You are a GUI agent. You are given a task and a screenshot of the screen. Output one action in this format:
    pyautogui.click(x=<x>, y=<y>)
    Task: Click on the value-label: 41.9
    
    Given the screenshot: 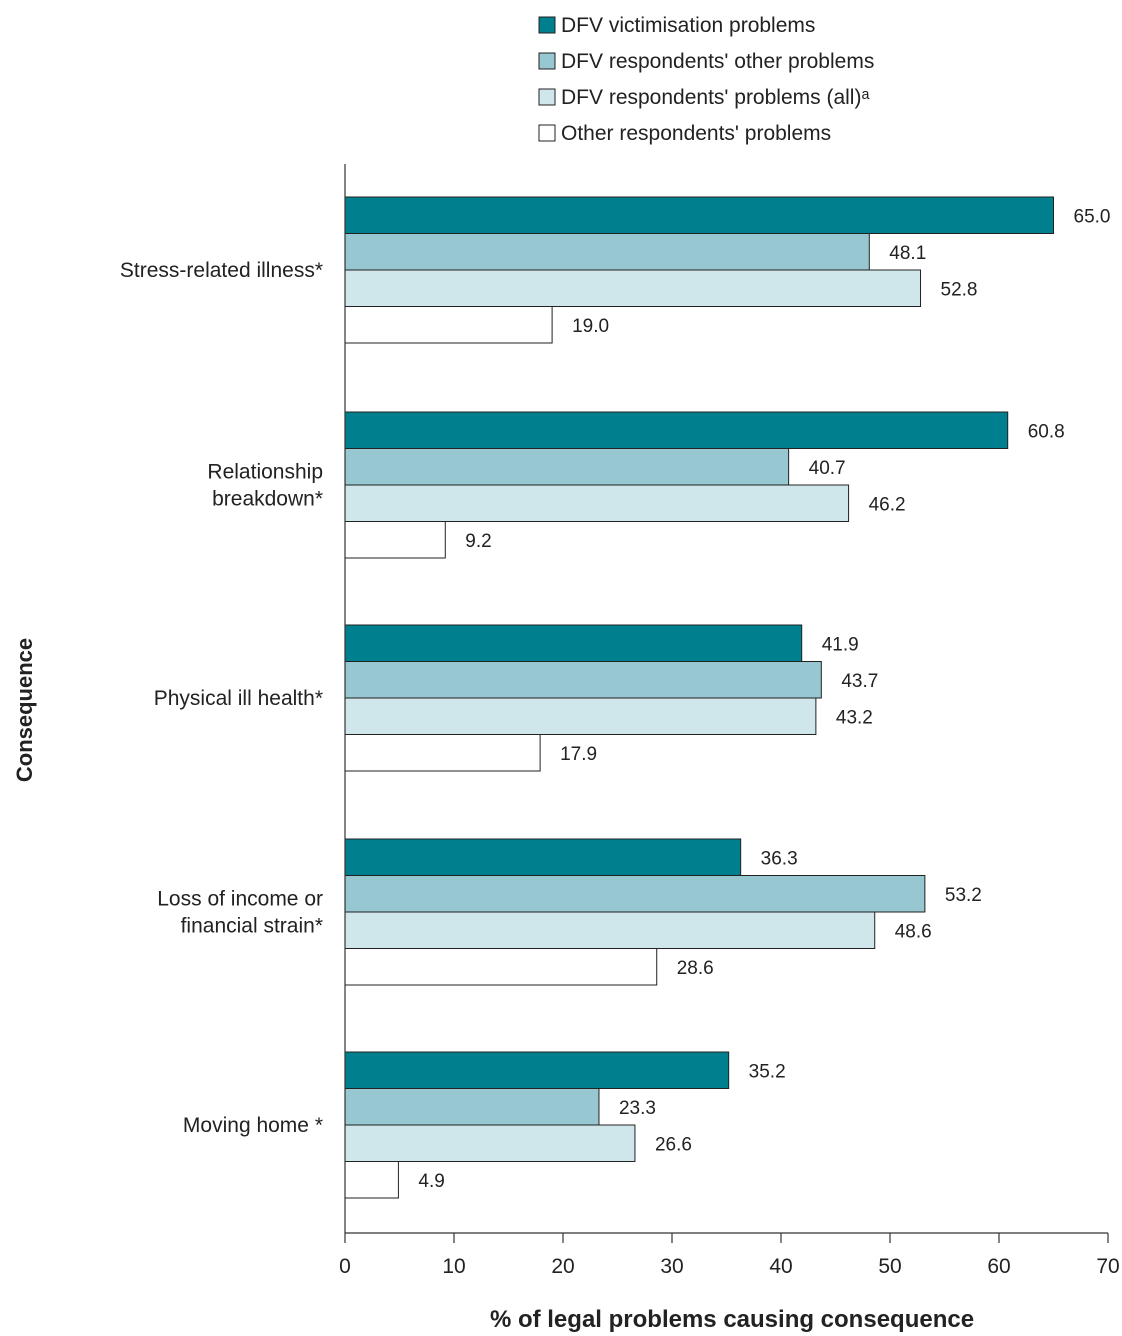 What is the action you would take?
    pyautogui.click(x=840, y=644)
    